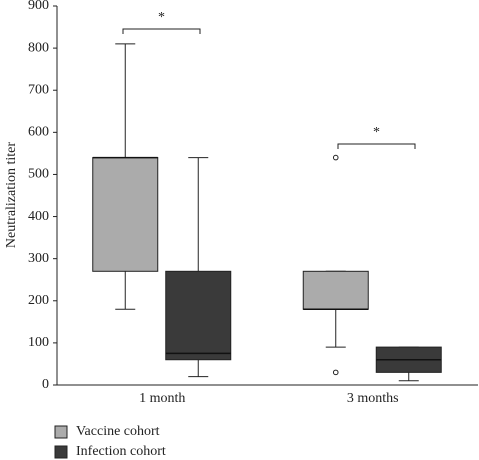  Describe the element at coordinates (38, 216) in the screenshot. I see `y-tick-label: 400` at that location.